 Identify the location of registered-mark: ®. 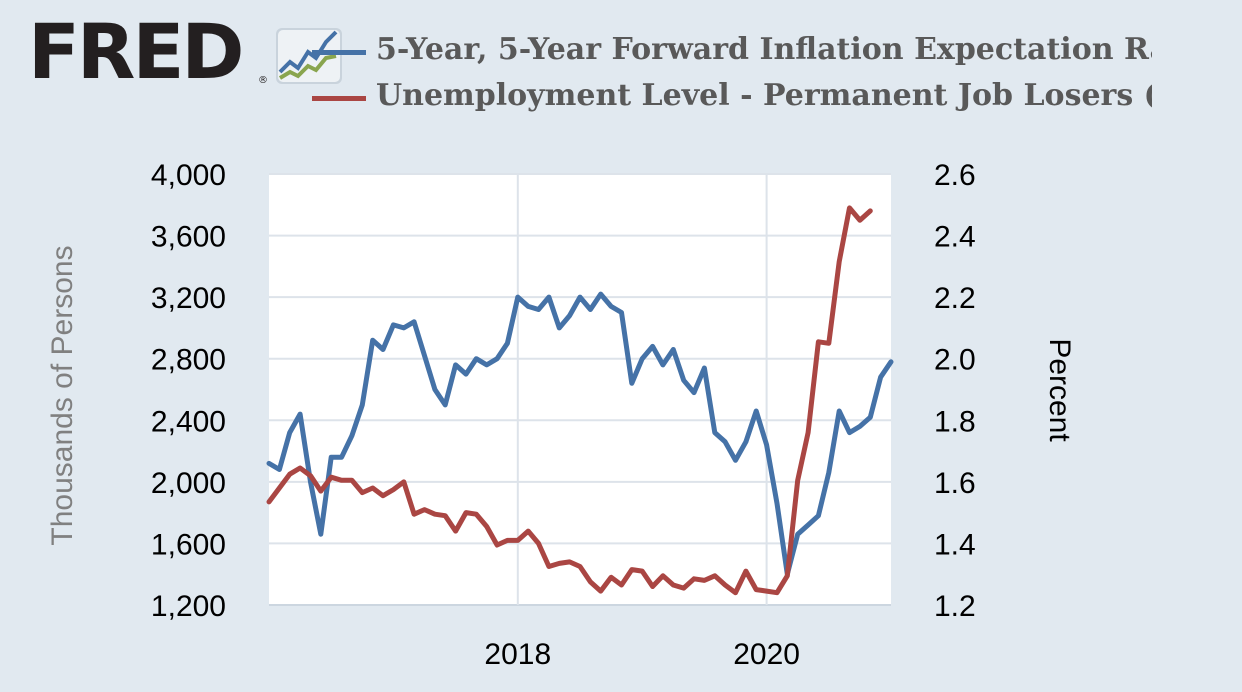
(263, 80).